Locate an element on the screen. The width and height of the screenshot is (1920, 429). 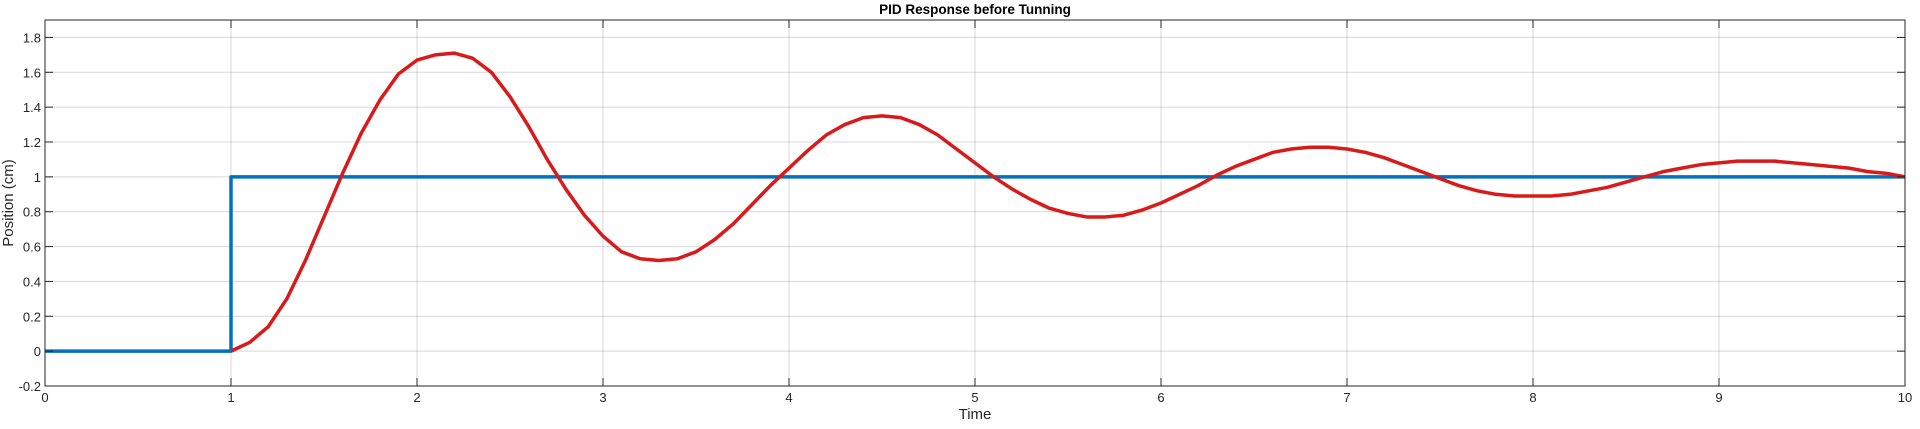
y-tick-label: 1 is located at coordinates (37, 177).